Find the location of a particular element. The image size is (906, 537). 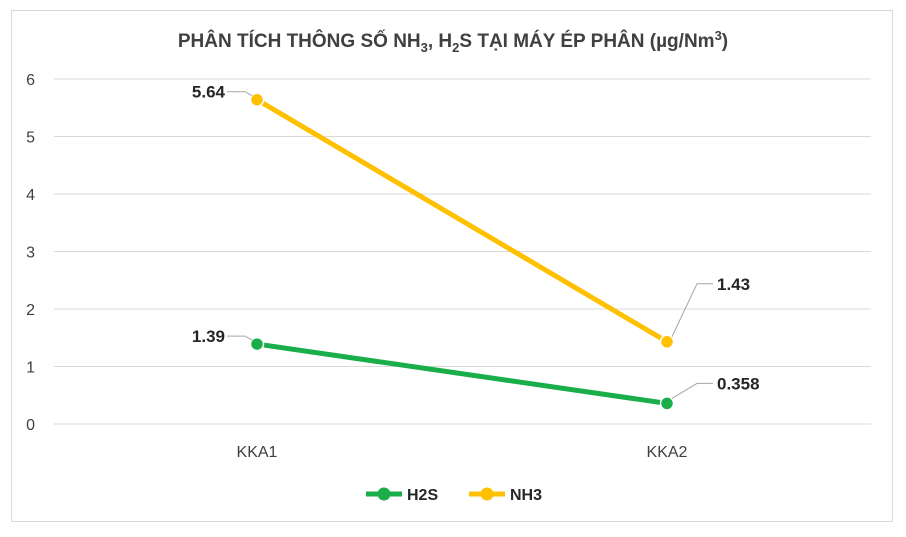

legend: H2S NH3 is located at coordinates (454, 495).